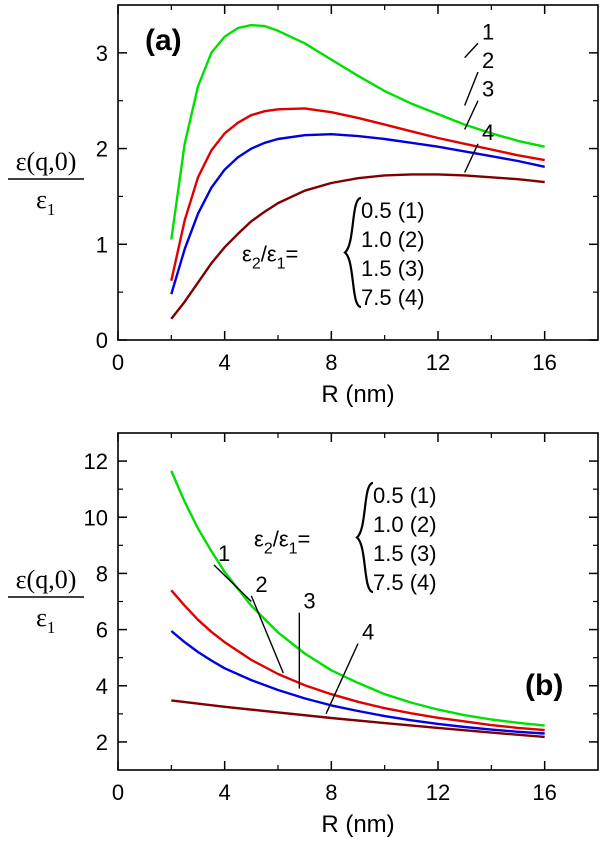 Image resolution: width=600 pixels, height=846 pixels. Describe the element at coordinates (96, 461) in the screenshot. I see `y-tick-label: 12` at that location.